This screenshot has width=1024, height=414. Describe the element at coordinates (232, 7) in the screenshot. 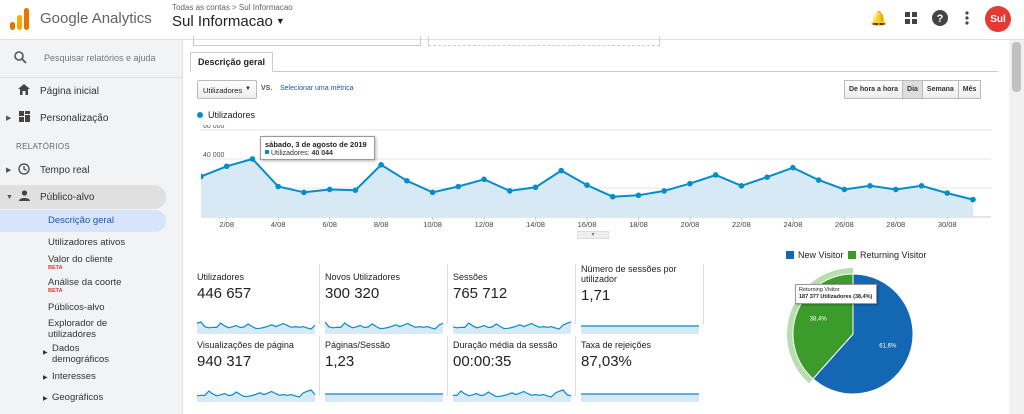

I see `breadcrumb: Todas as contas > Sul Informacao` at that location.